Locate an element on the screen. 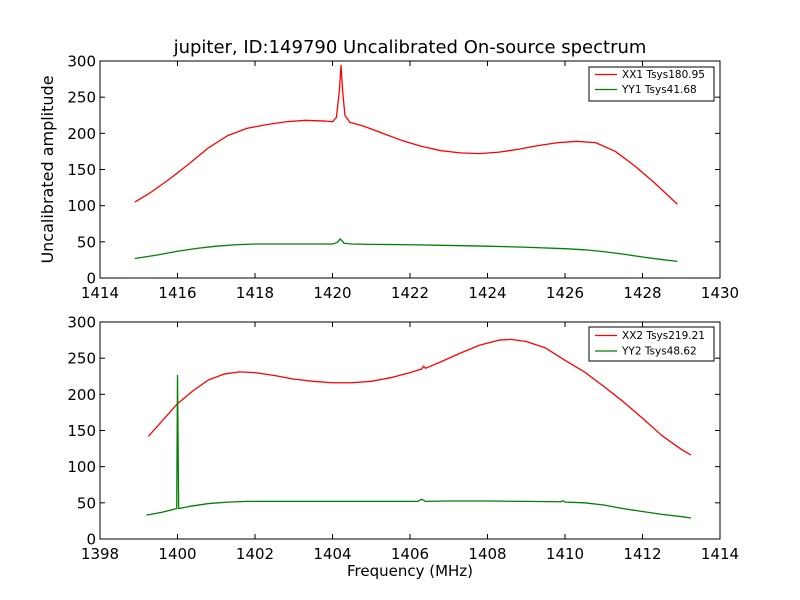 The image size is (800, 600). bottom-legend-label-xx2: XX2 Tsys219.21 is located at coordinates (663, 336).